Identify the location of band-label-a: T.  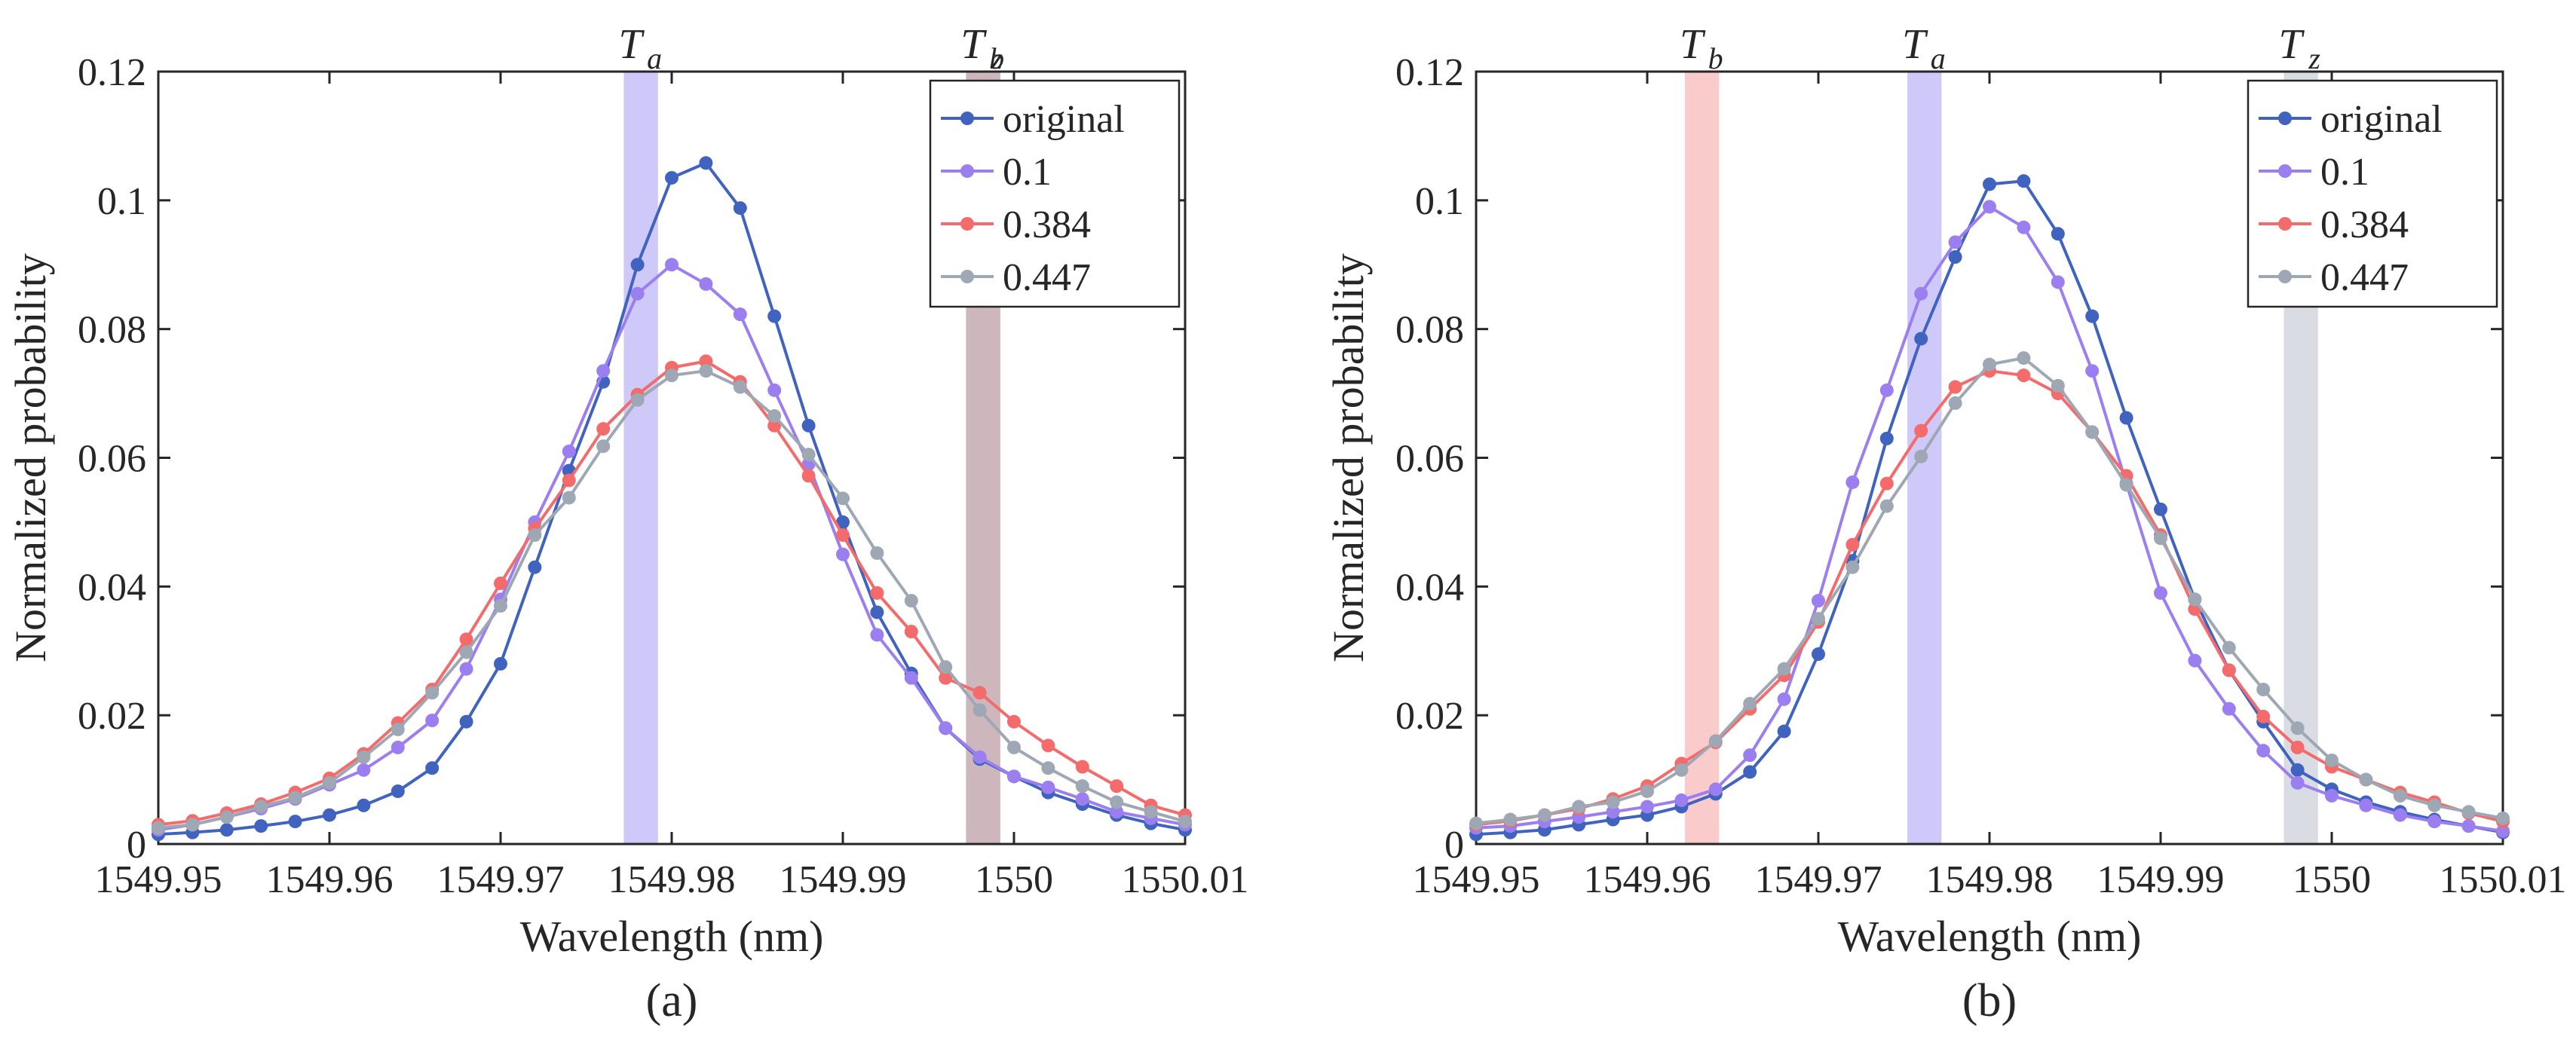
(632, 44).